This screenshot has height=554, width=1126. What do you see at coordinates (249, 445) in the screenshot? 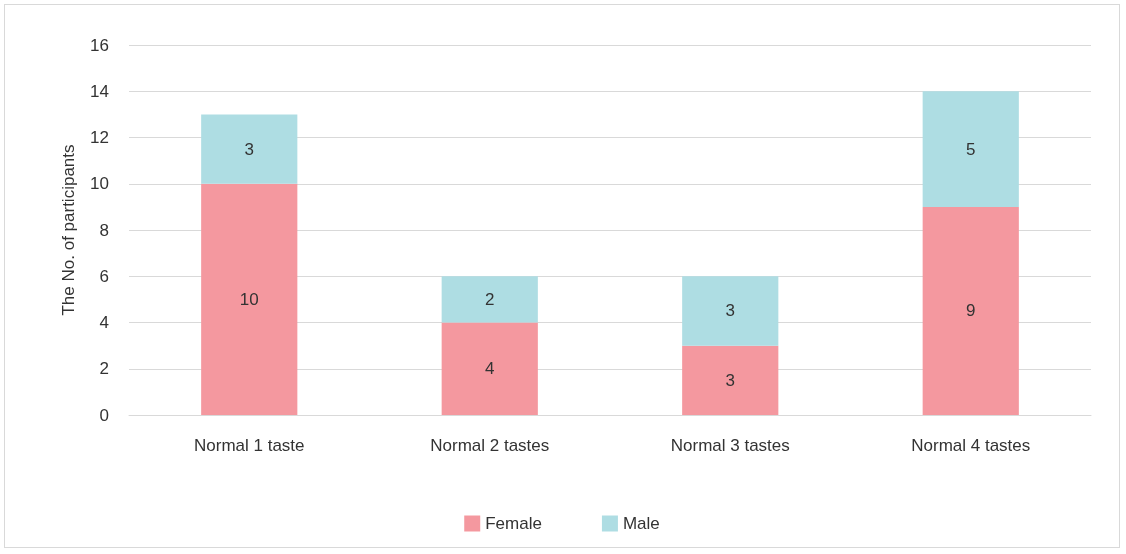
I see `x-tick-label: Normal 1 taste` at bounding box center [249, 445].